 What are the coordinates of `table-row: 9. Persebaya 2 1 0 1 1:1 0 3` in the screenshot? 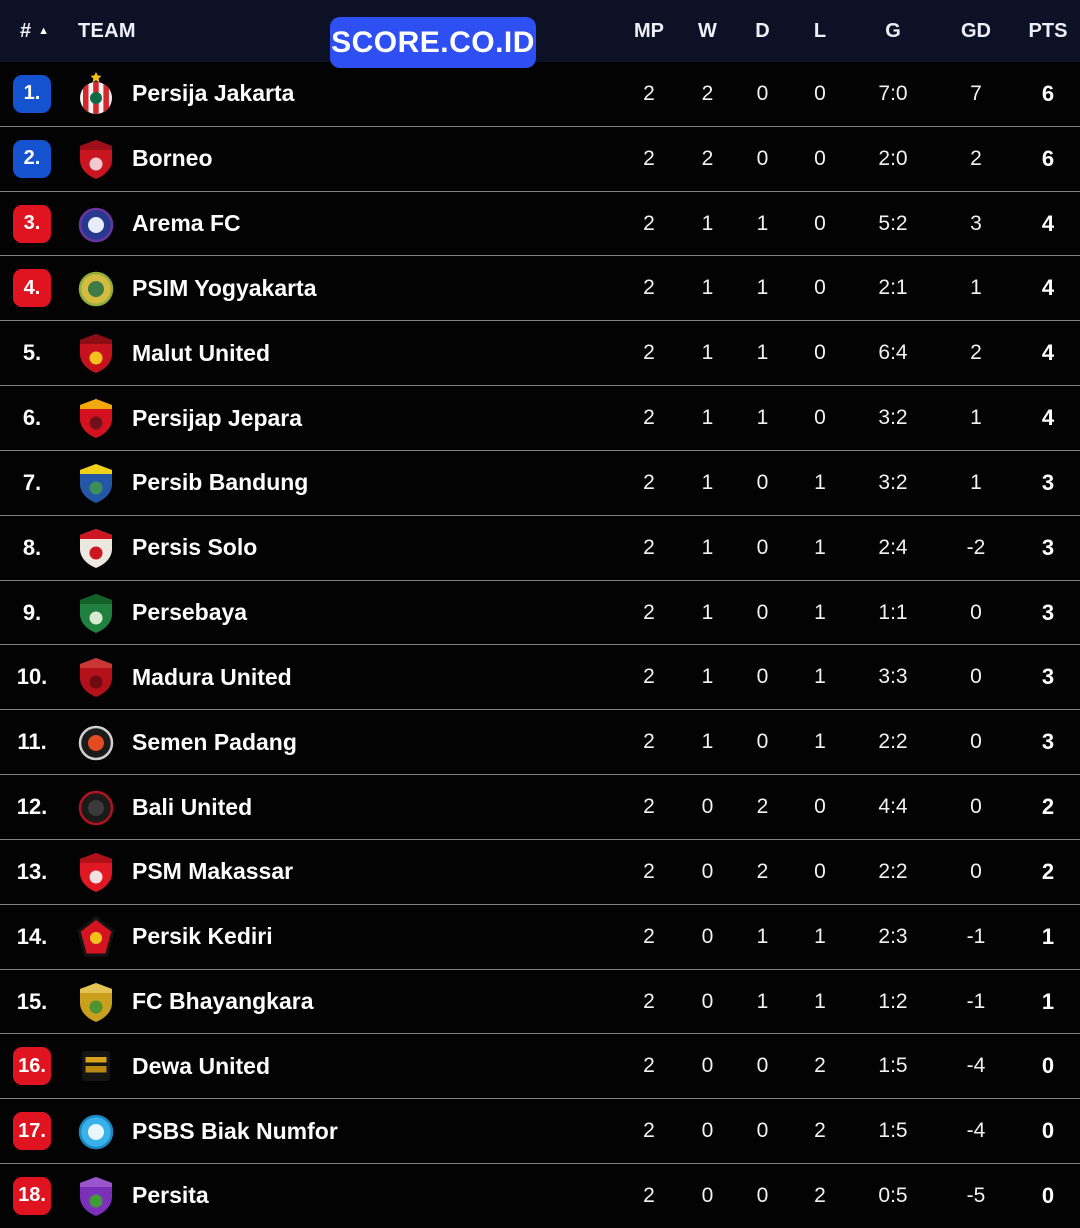 It's located at (540, 612).